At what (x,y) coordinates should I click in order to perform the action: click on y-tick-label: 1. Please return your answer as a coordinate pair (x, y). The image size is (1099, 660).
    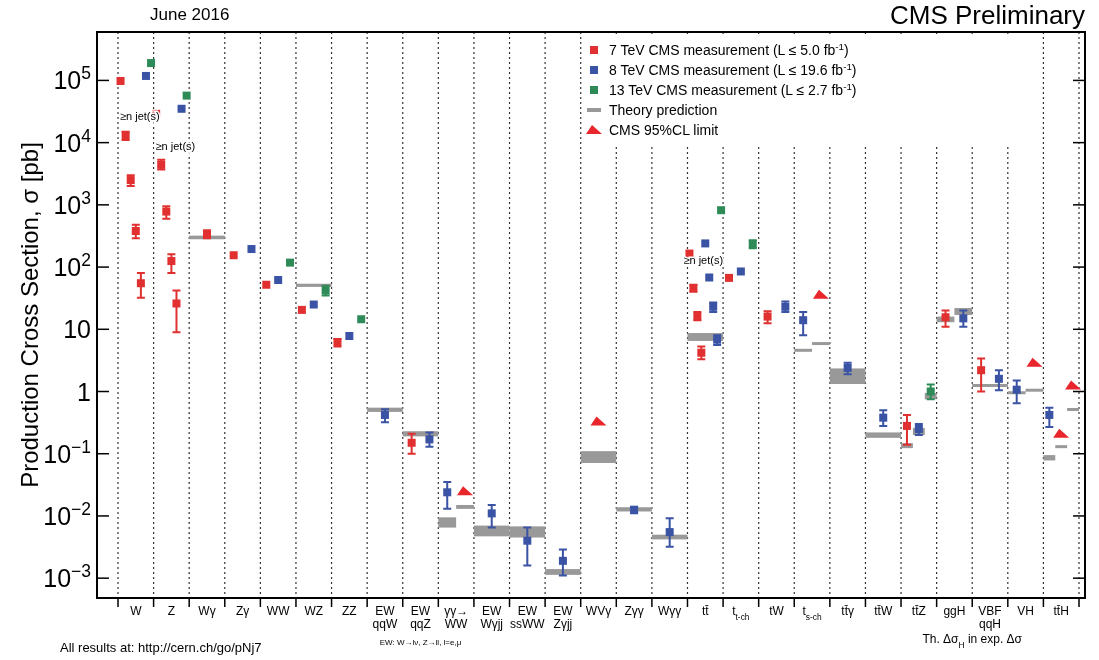
    Looking at the image, I should click on (84, 391).